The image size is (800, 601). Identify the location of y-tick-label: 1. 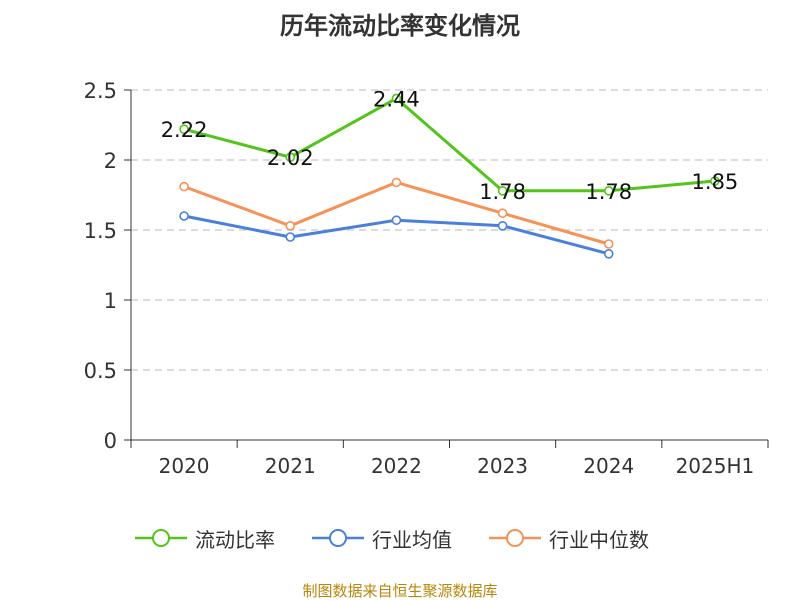
(110, 301).